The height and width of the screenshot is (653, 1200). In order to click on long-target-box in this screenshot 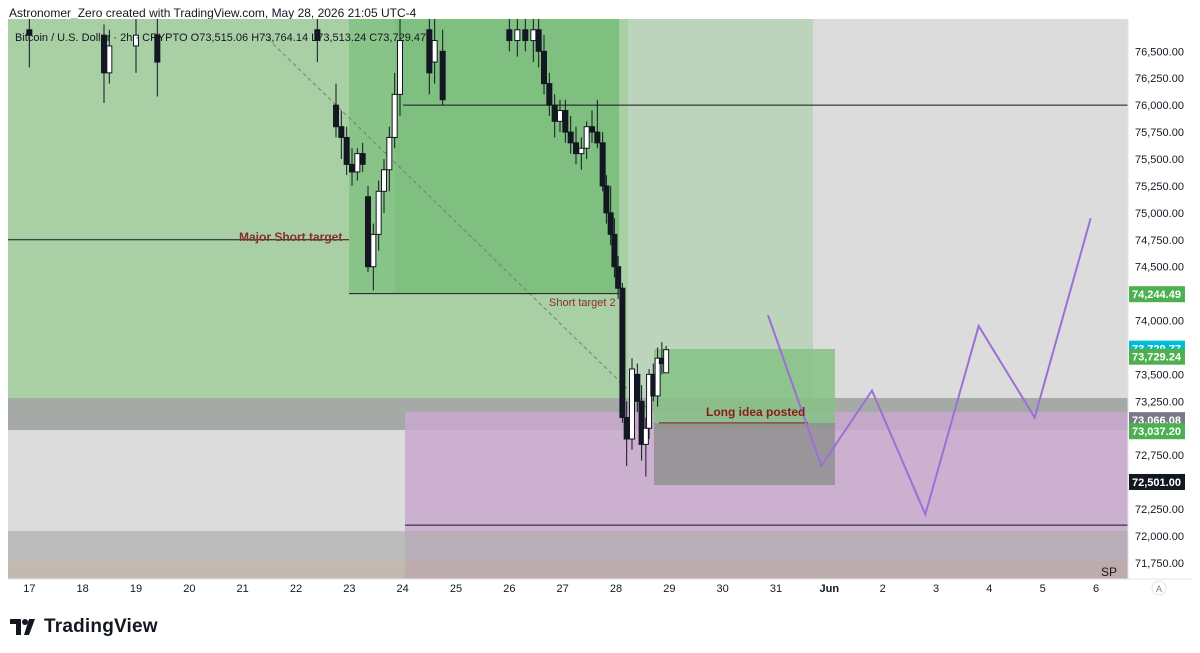, I will do `click(744, 388)`.